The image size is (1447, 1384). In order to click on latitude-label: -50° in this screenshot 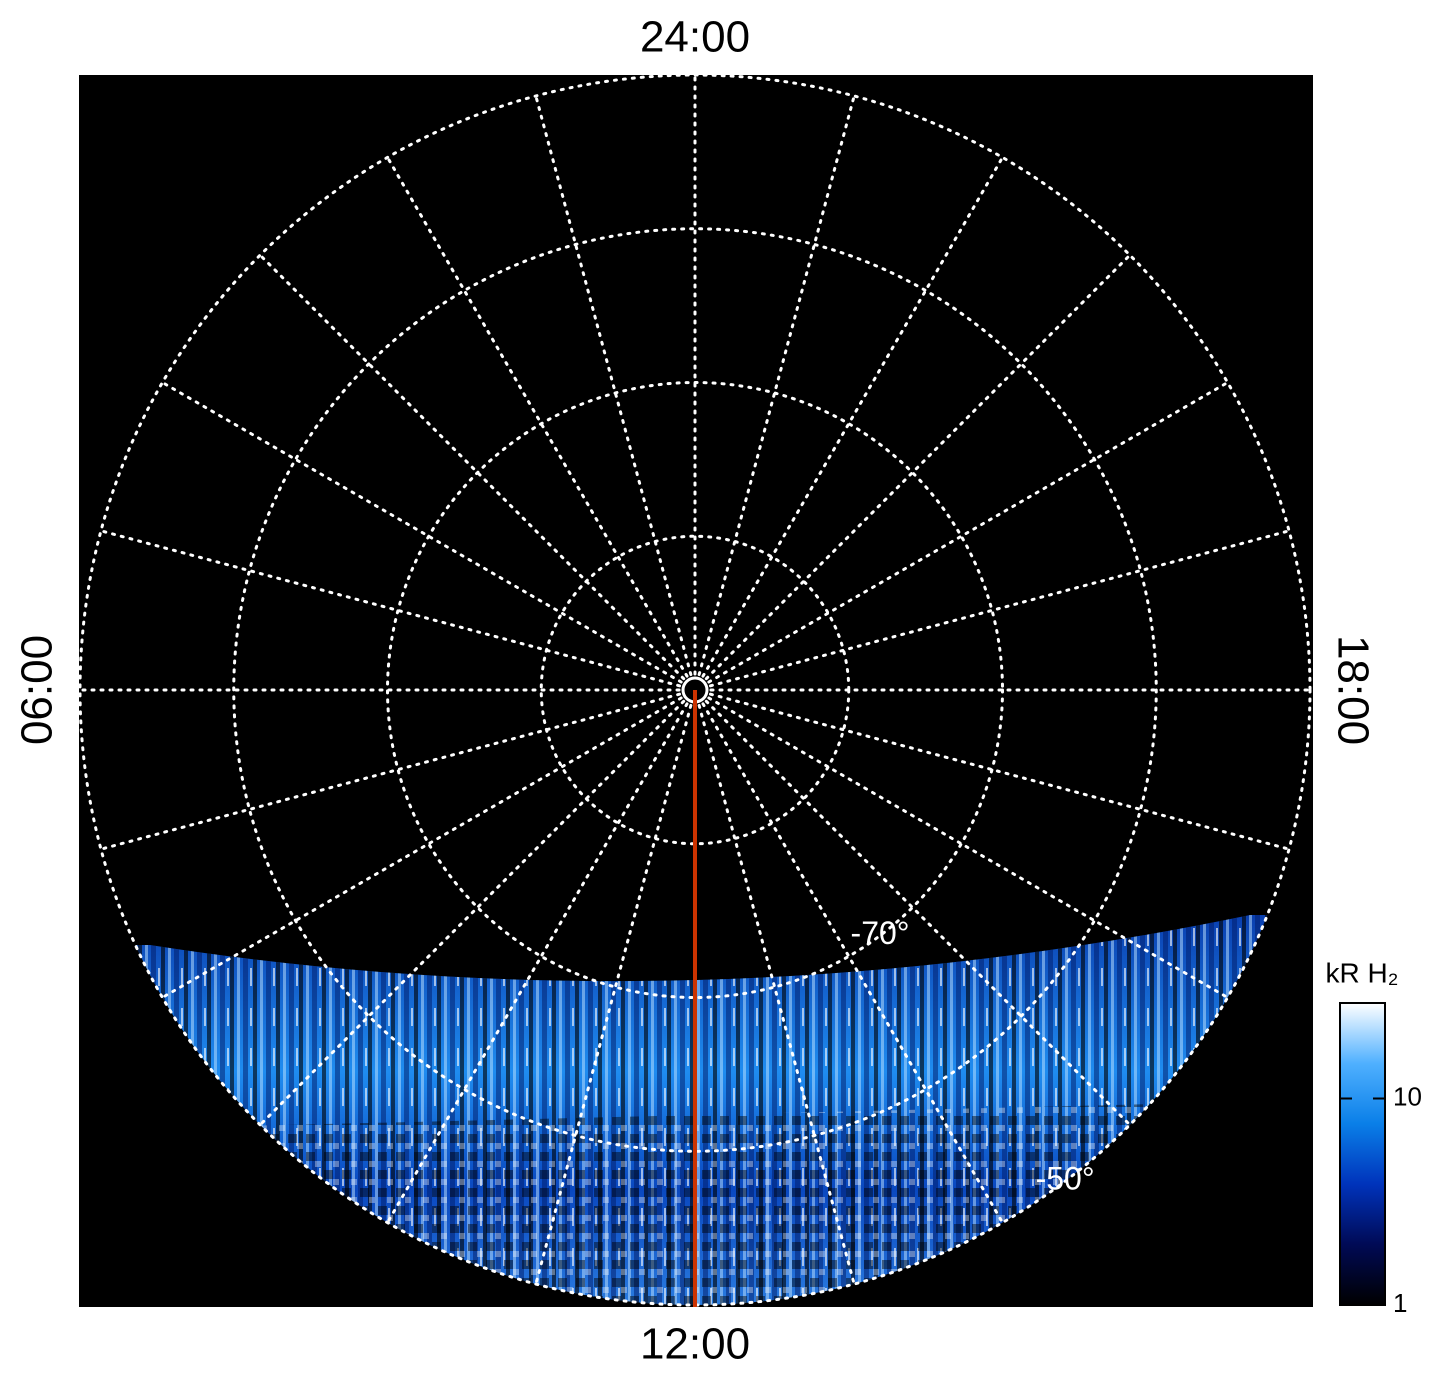, I will do `click(1065, 1179)`.